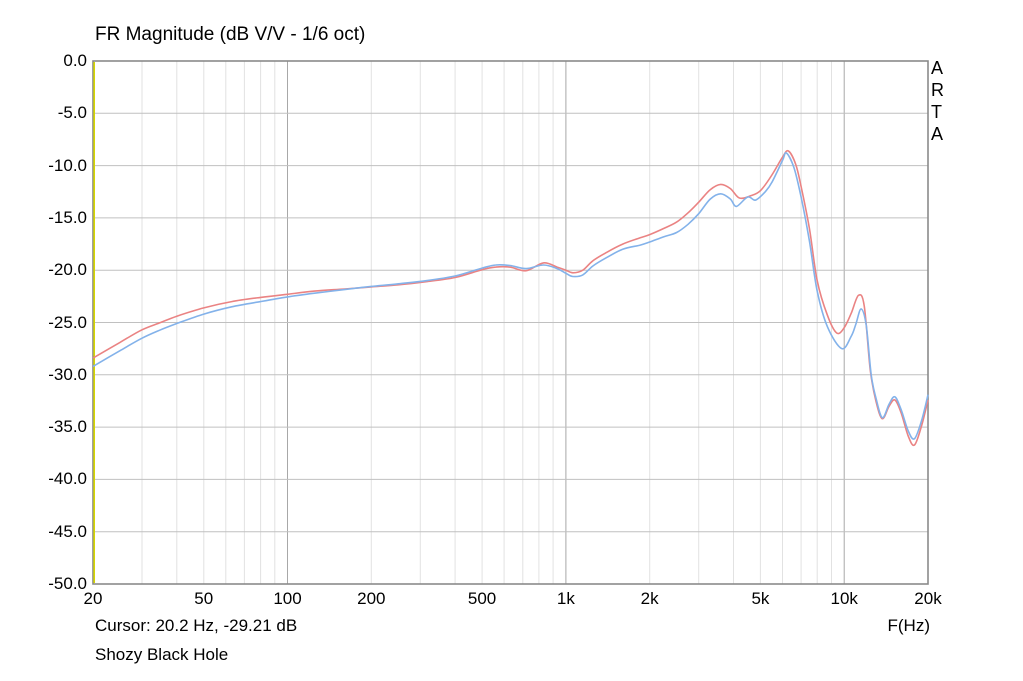  Describe the element at coordinates (565, 598) in the screenshot. I see `x-tick-label: 1k` at that location.